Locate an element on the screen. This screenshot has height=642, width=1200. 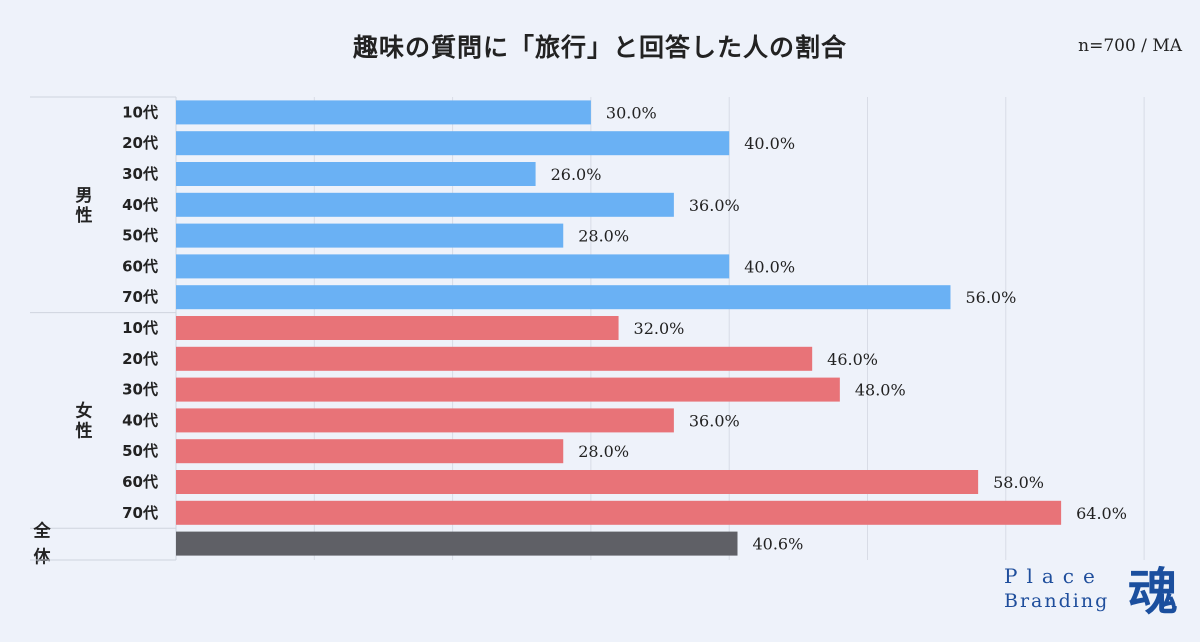
bar-value-label: 32.0% is located at coordinates (659, 328).